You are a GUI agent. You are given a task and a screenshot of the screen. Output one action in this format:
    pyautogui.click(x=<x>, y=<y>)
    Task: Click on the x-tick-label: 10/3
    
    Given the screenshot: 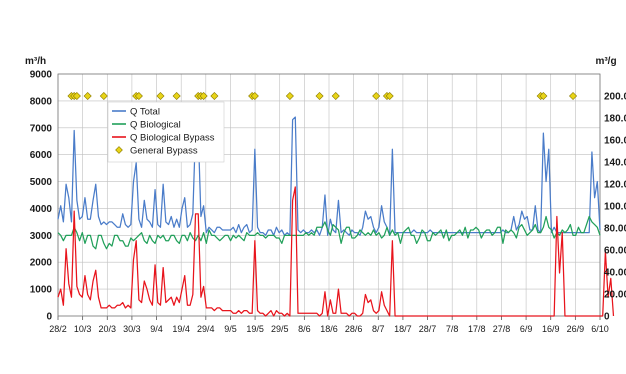 What is the action you would take?
    pyautogui.click(x=83, y=329)
    